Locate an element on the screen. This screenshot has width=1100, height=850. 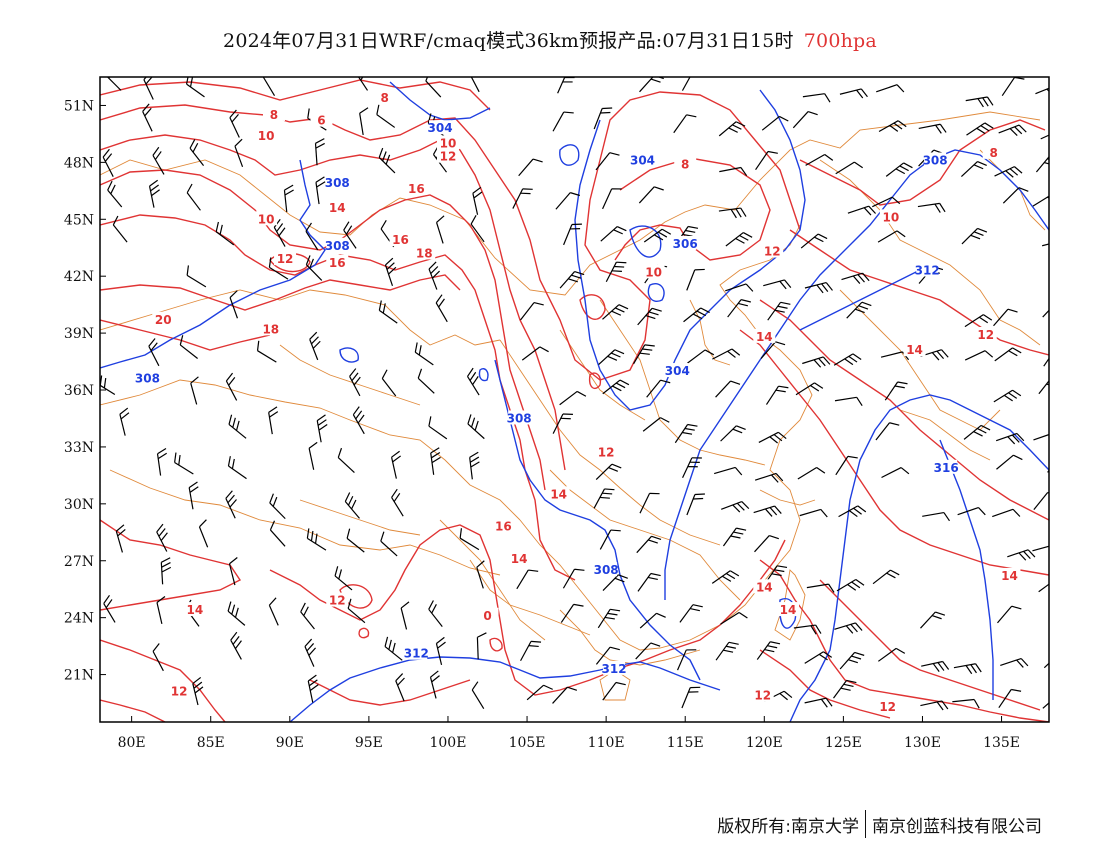
lon-tick-label: 110E is located at coordinates (606, 743).